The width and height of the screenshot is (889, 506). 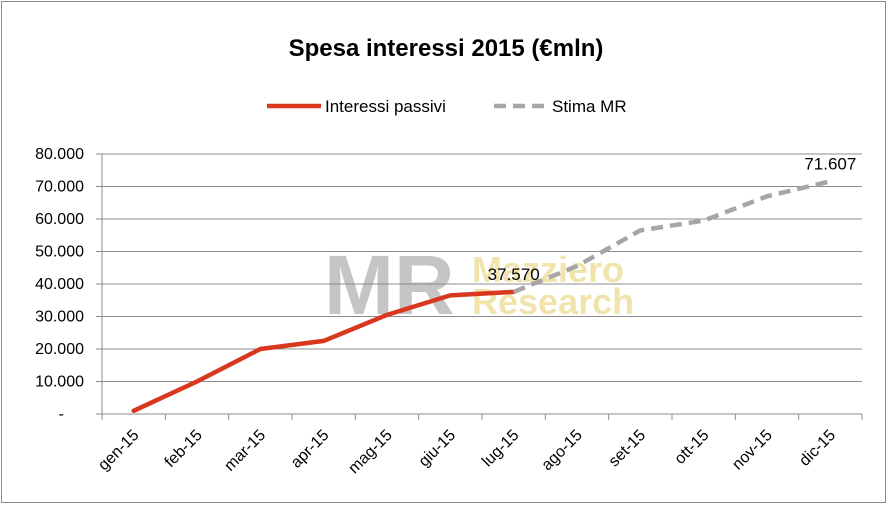 I want to click on legend-label: Stima MR, so click(x=589, y=106).